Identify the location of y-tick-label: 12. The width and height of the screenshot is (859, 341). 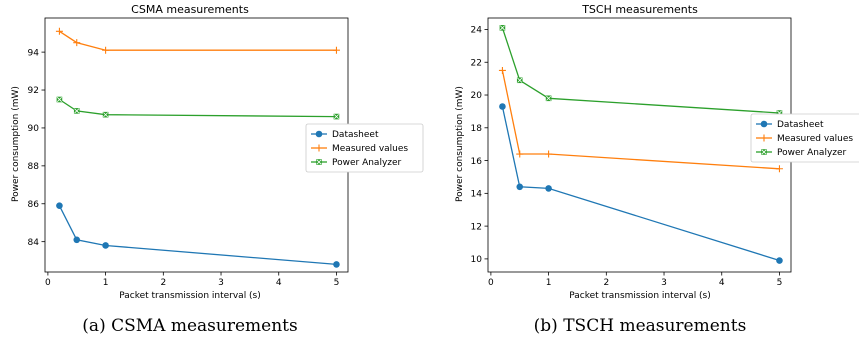
(476, 227).